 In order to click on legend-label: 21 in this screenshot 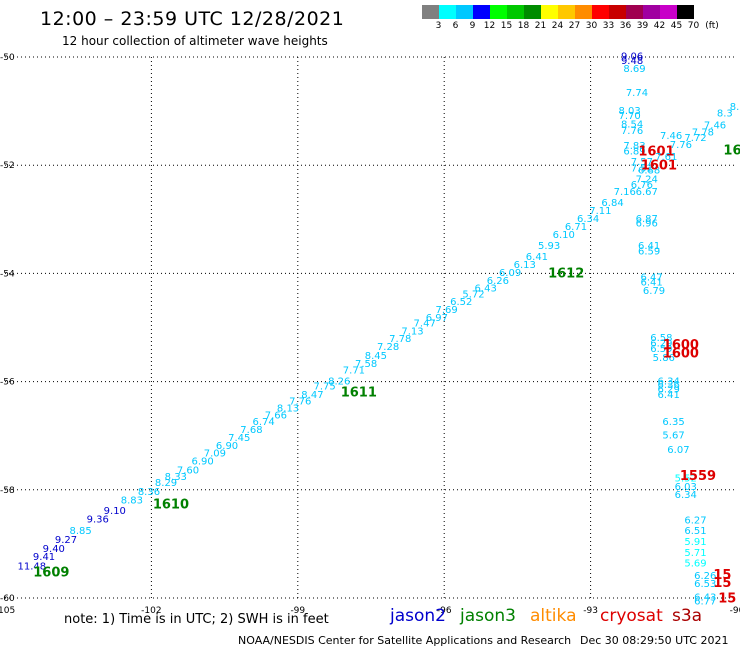, I will do `click(540, 26)`.